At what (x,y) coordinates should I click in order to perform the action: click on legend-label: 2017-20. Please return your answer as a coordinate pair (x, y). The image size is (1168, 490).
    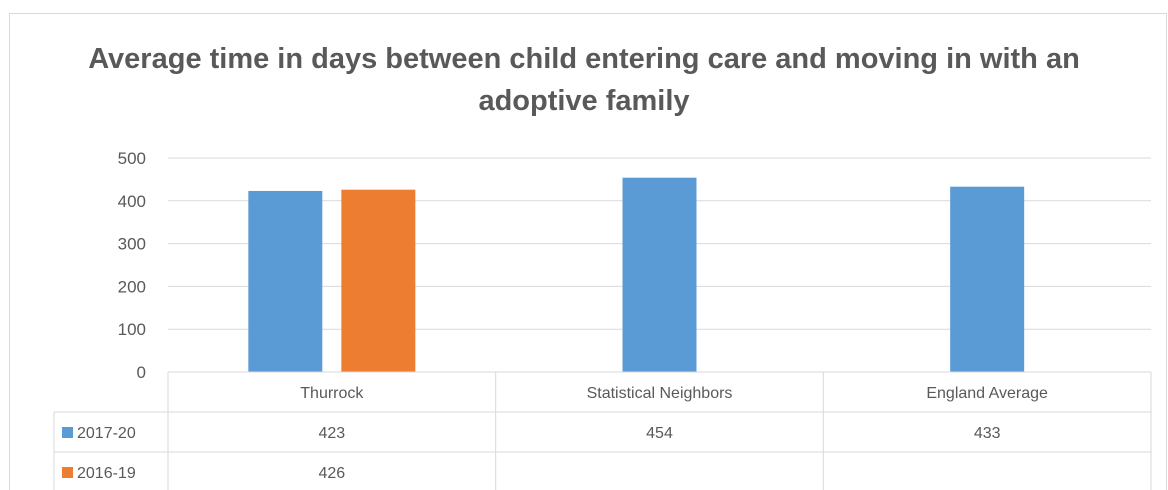
    Looking at the image, I should click on (106, 433).